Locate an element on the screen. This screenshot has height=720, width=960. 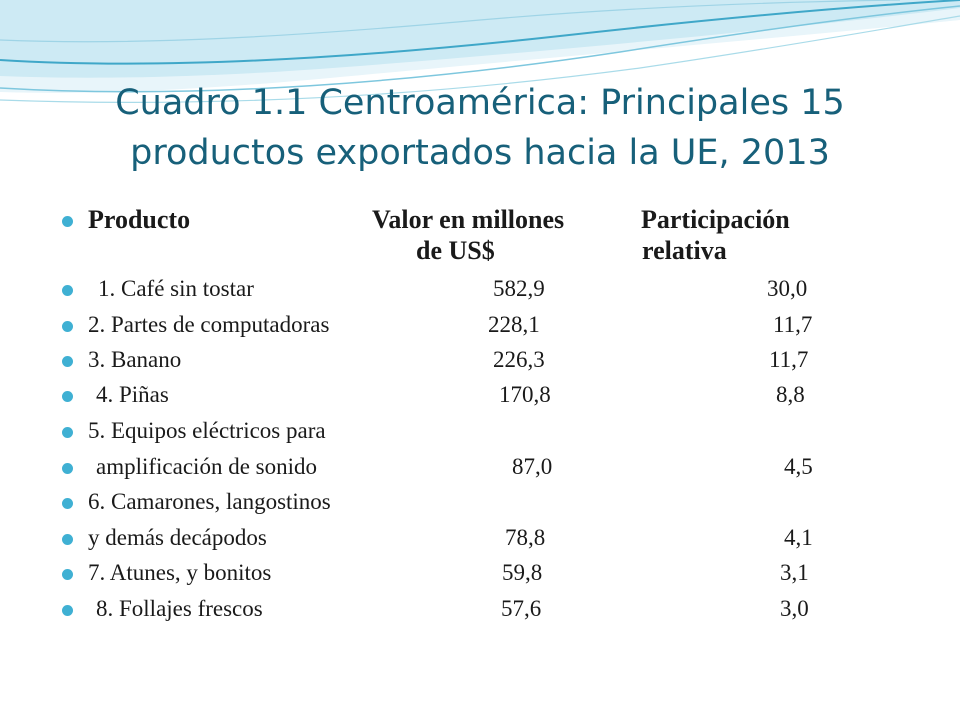
row-participacion: 3,1 is located at coordinates (794, 572).